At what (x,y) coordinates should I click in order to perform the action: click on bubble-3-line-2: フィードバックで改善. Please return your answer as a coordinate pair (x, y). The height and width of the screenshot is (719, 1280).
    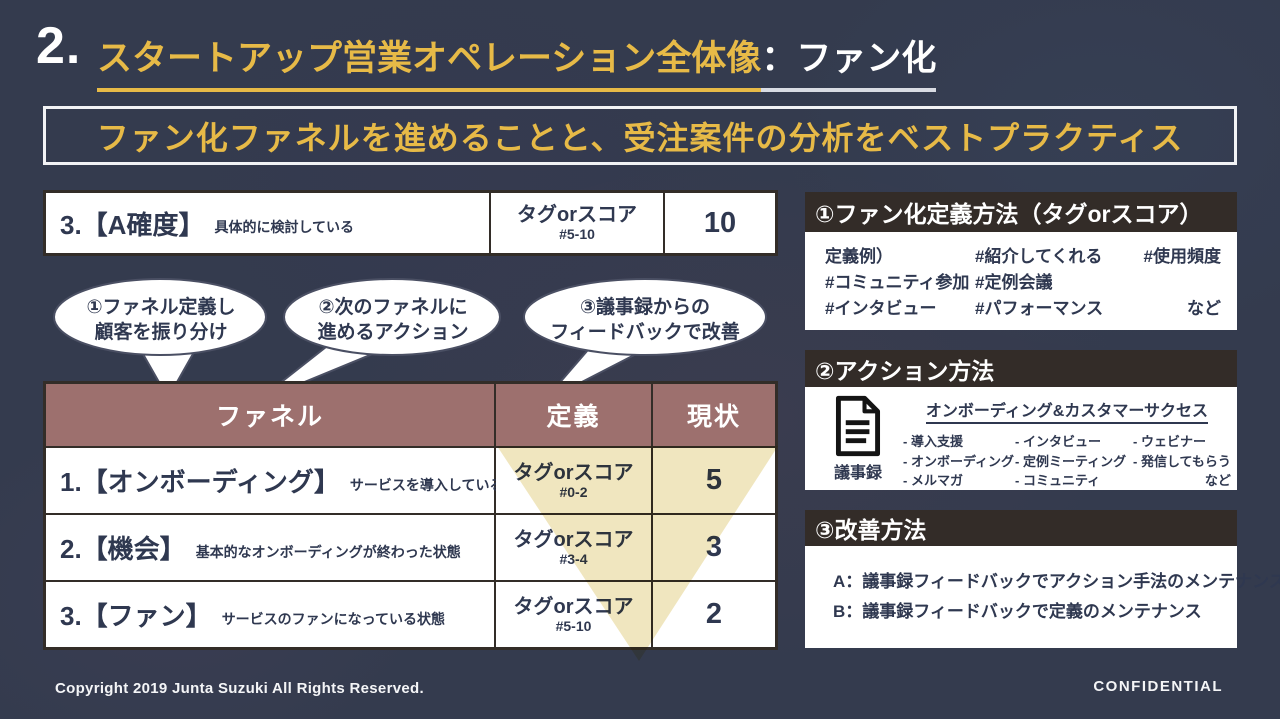
    Looking at the image, I should click on (645, 333).